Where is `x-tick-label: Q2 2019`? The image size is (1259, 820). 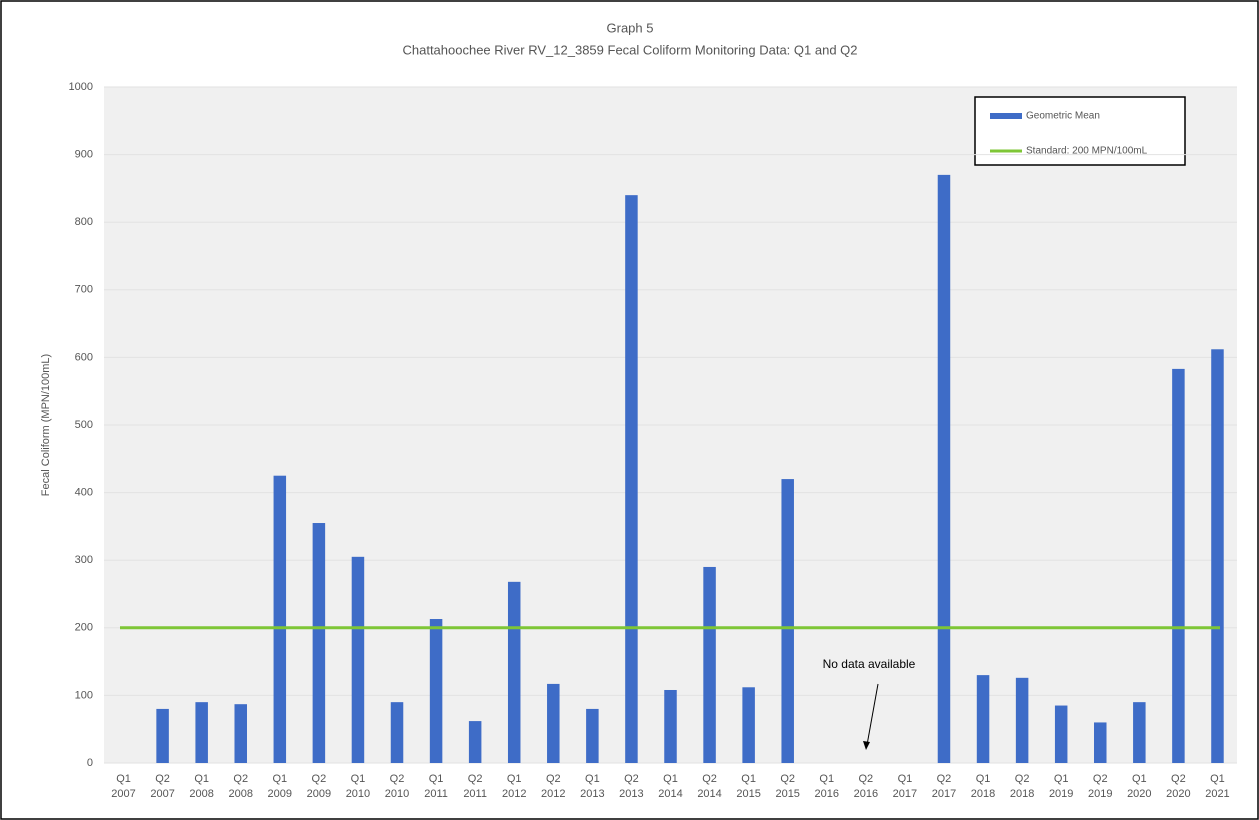 x-tick-label: Q2 2019 is located at coordinates (1100, 786).